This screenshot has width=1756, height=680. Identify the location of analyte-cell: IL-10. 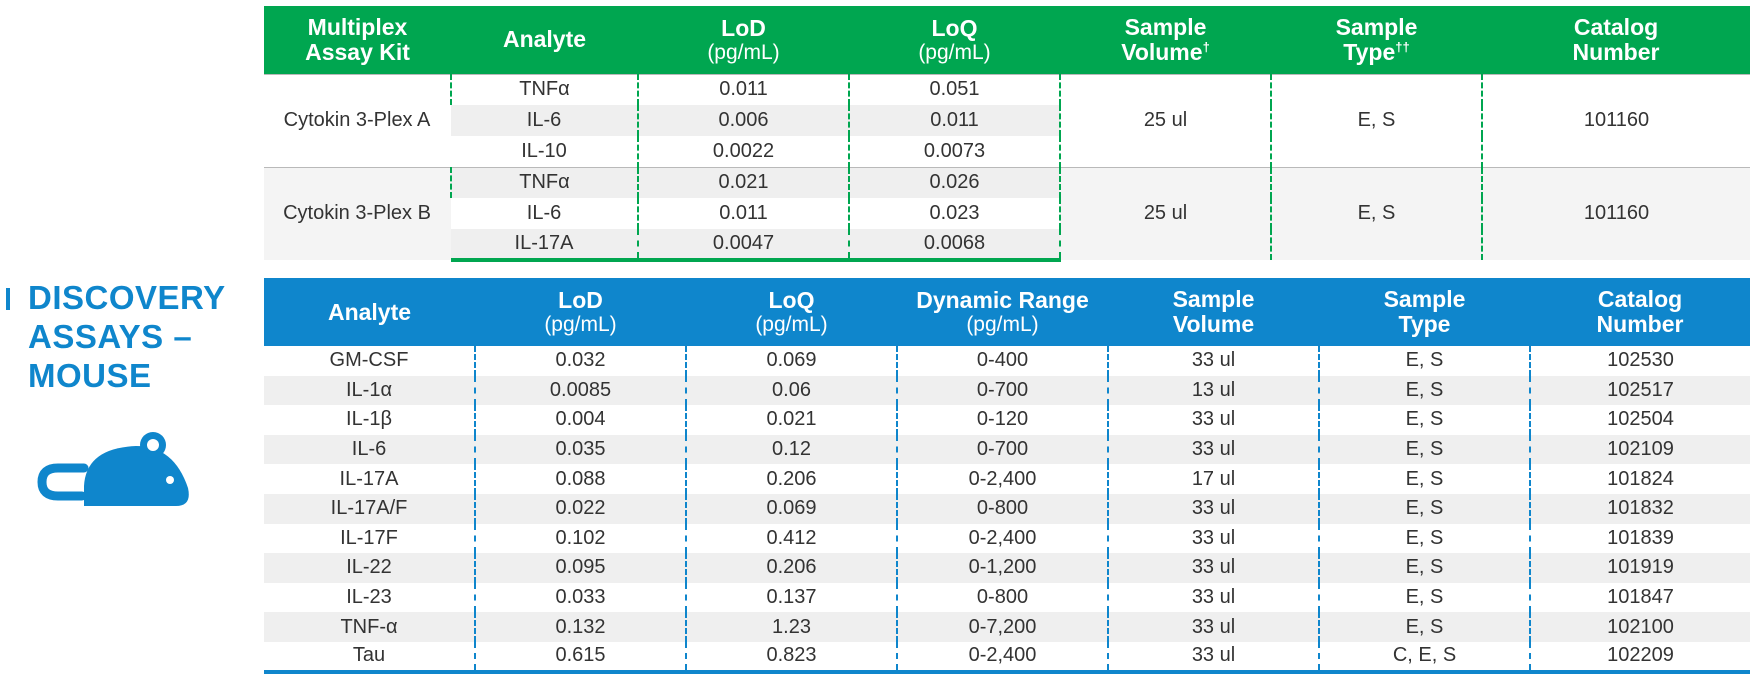
(544, 150).